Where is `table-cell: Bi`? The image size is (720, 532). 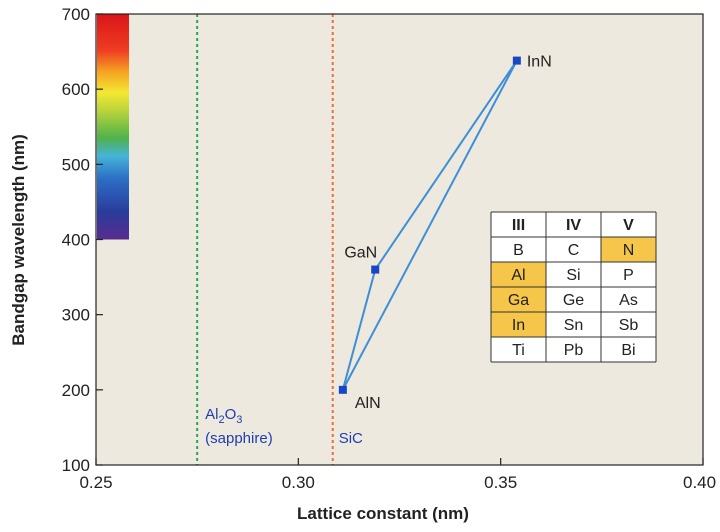
table-cell: Bi is located at coordinates (628, 350).